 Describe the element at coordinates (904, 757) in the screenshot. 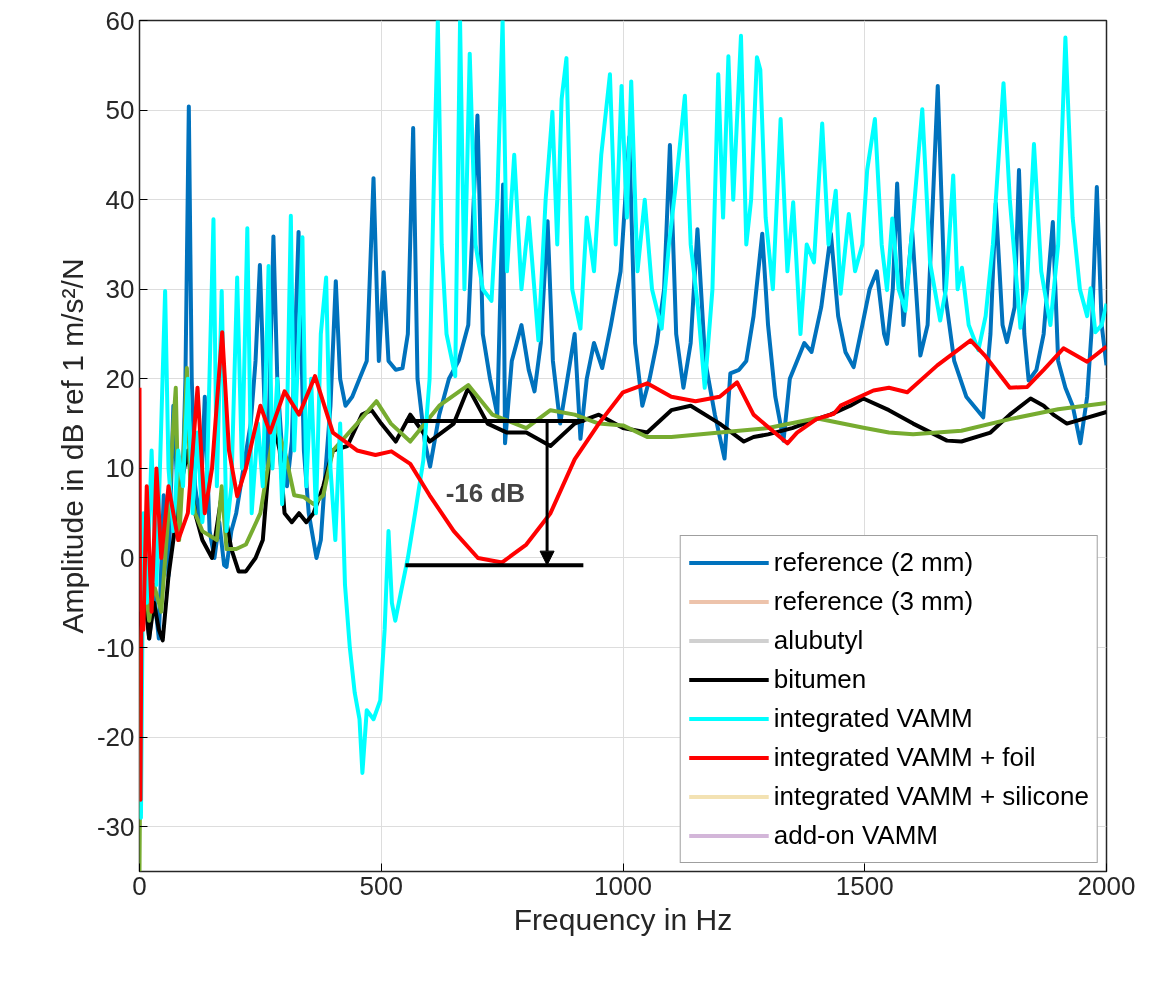

I see `legend-label: integrated VAMM + foil` at that location.